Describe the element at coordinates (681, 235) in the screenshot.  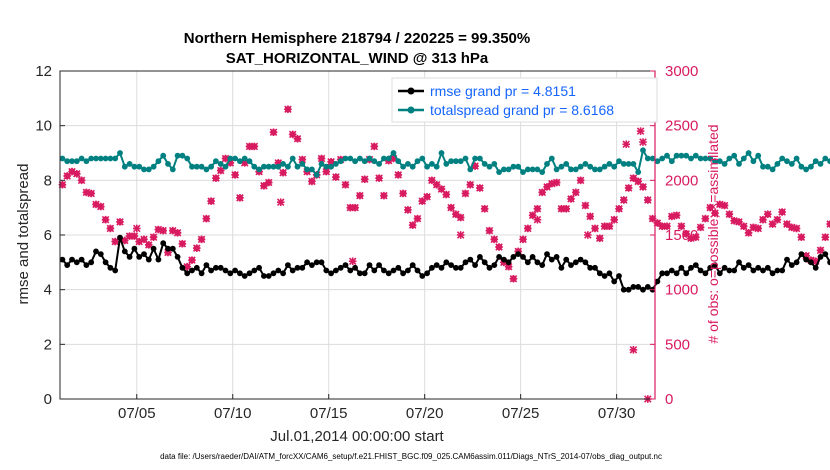
I see `y-tick-right-label: 1500` at that location.